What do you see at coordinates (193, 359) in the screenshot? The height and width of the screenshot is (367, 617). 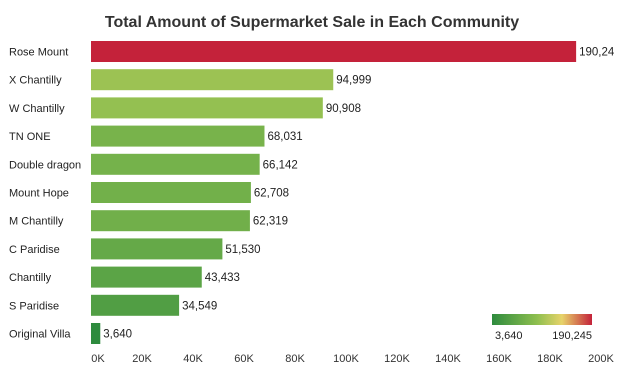 I see `x-tick-label: 40K` at bounding box center [193, 359].